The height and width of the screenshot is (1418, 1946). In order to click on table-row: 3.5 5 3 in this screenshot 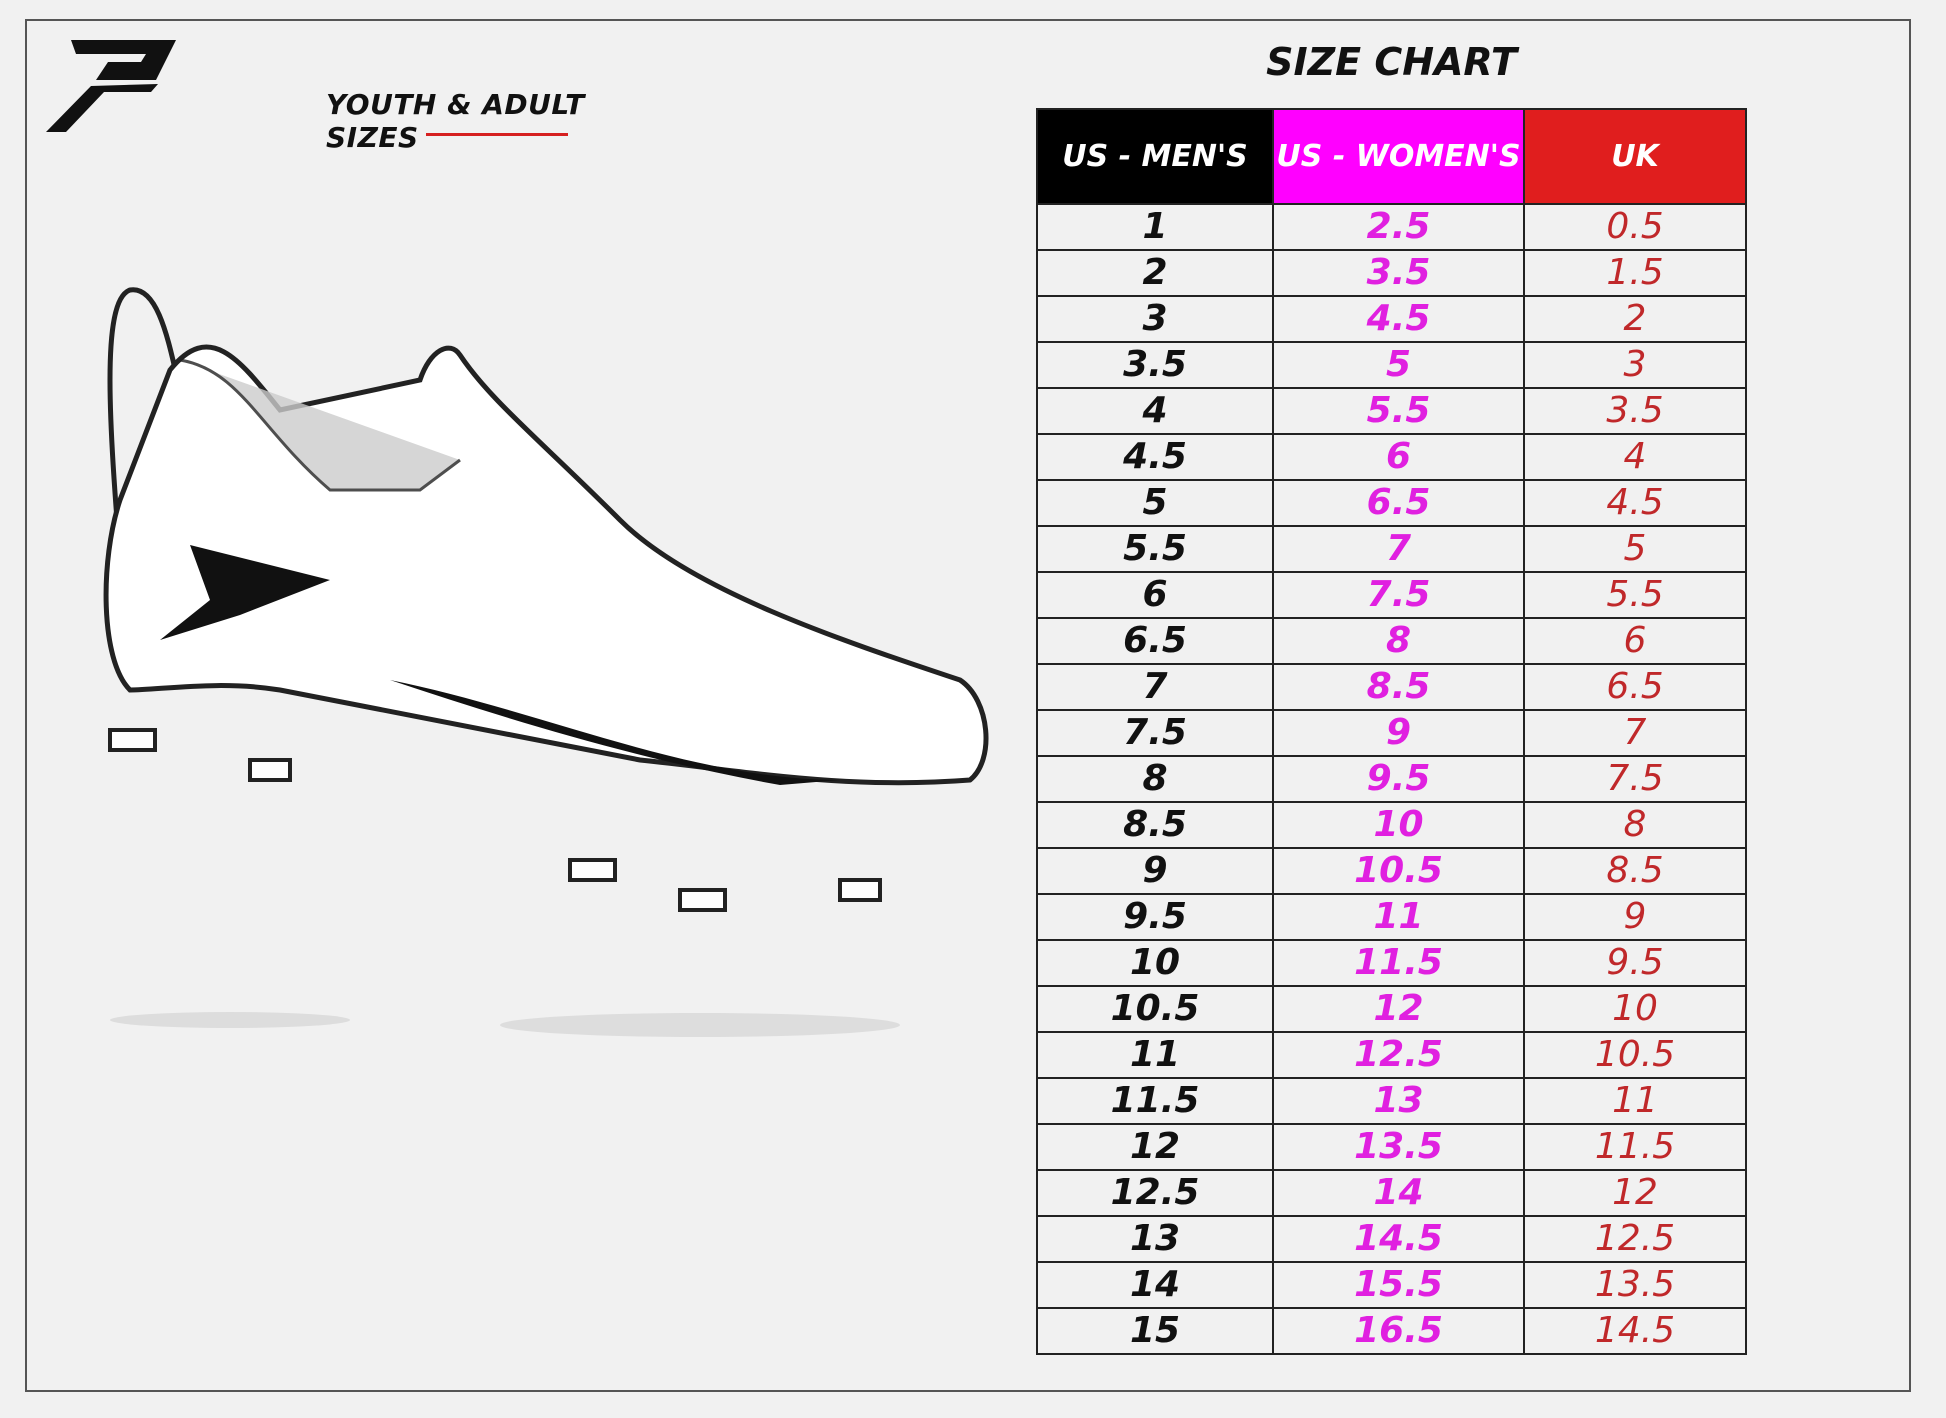, I will do `click(1391, 365)`.